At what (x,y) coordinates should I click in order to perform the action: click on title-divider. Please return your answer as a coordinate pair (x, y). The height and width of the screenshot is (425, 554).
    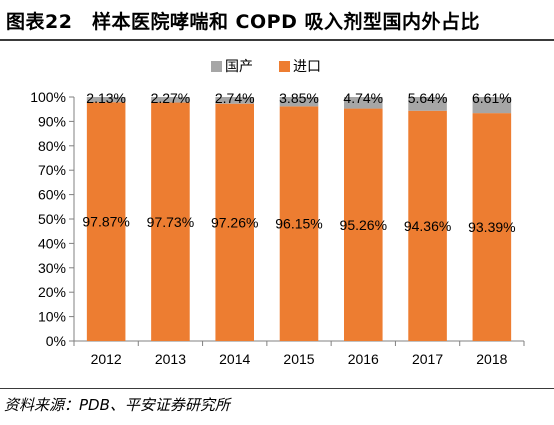
    Looking at the image, I should click on (277, 40).